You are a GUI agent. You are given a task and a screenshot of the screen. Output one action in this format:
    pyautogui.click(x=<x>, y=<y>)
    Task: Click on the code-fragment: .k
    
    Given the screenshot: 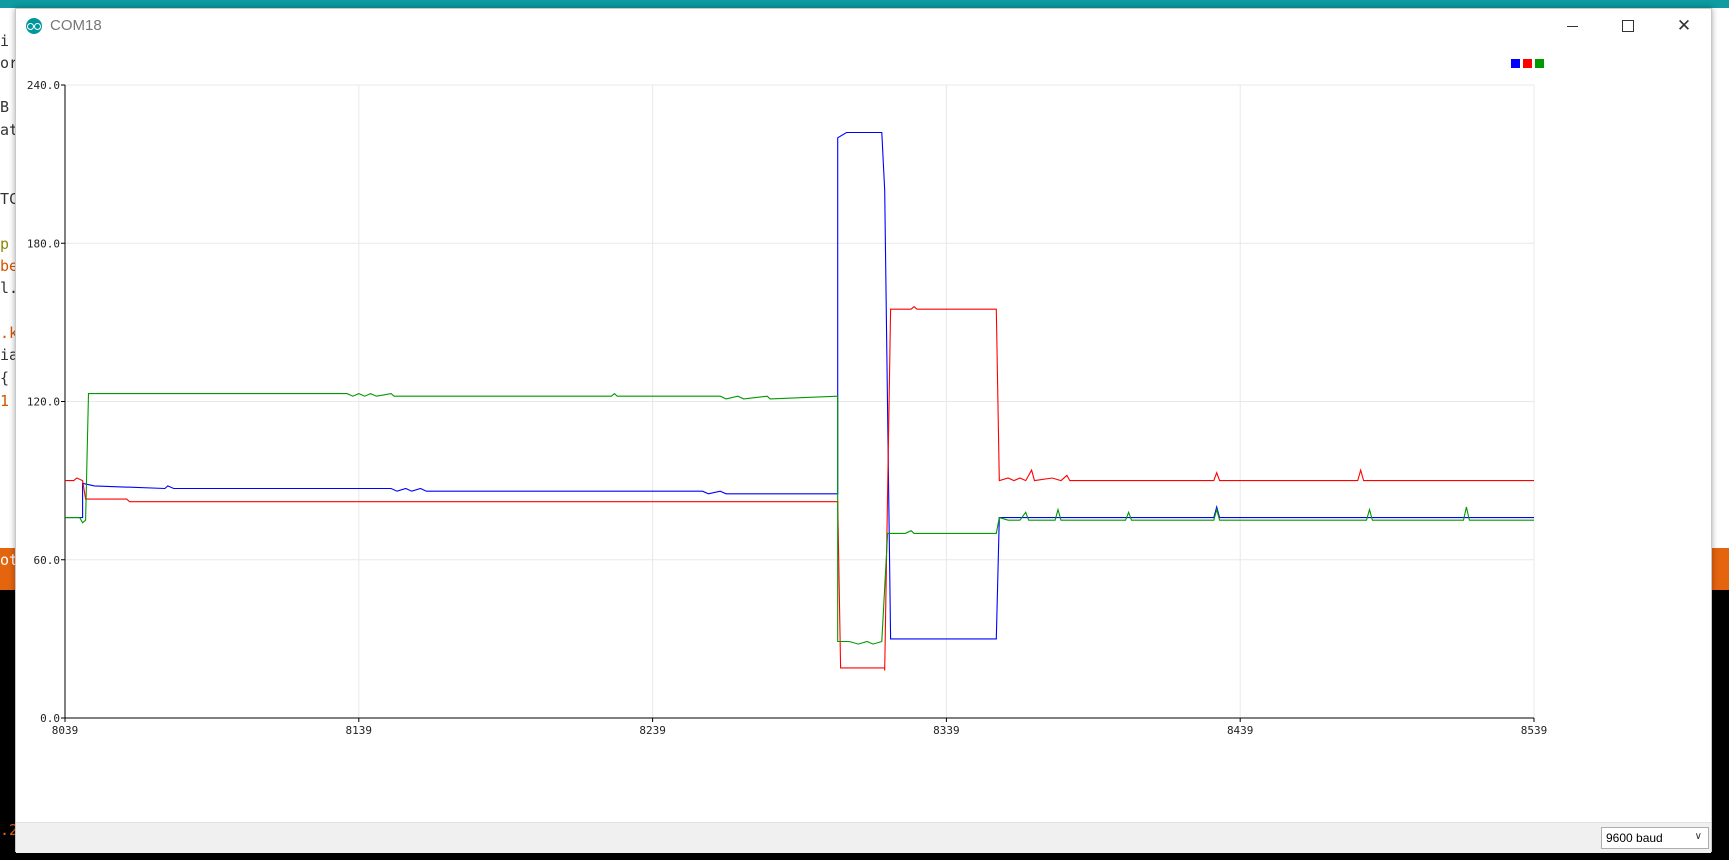 What is the action you would take?
    pyautogui.click(x=9, y=333)
    